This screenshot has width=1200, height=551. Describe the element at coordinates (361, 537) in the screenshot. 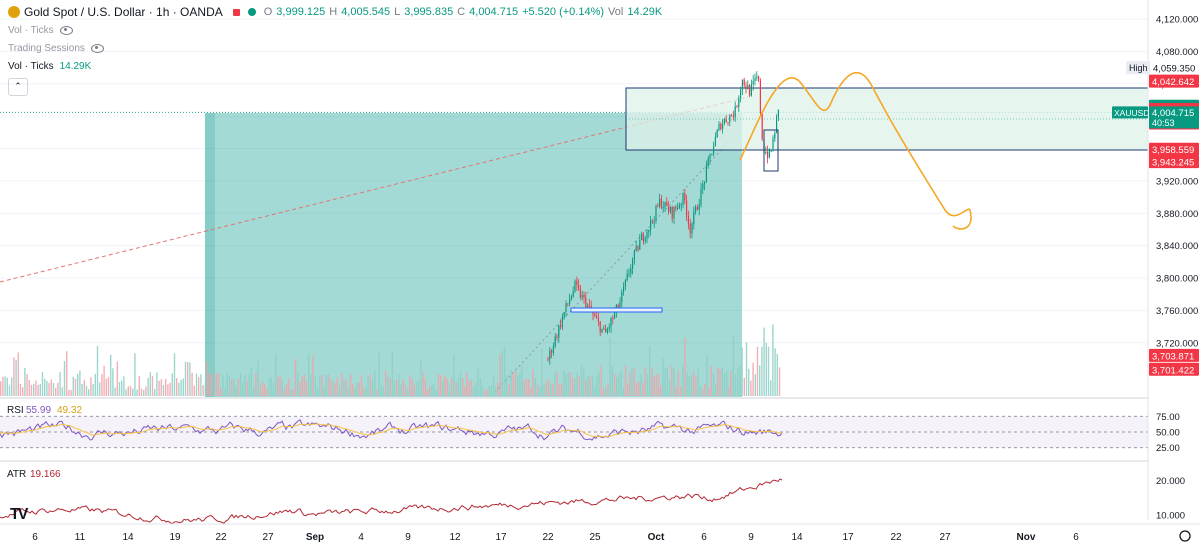

I see `time-tick-label: 4` at that location.